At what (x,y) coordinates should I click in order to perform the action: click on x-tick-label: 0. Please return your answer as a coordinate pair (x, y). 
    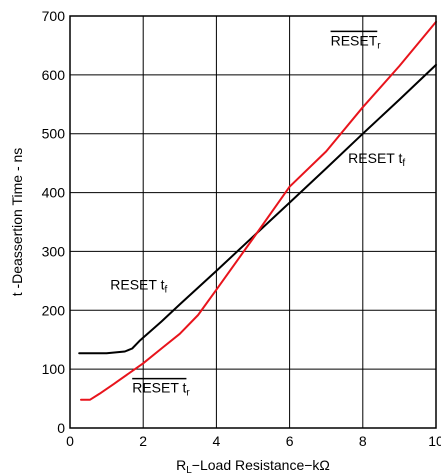
    Looking at the image, I should click on (70, 441).